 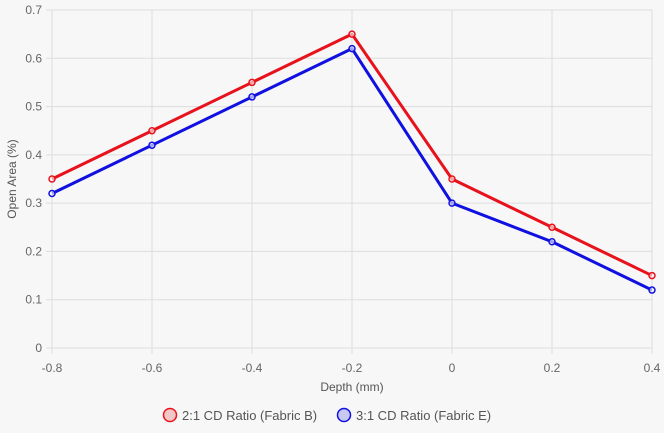 What do you see at coordinates (33, 107) in the screenshot?
I see `y-tick-label: 0.5` at bounding box center [33, 107].